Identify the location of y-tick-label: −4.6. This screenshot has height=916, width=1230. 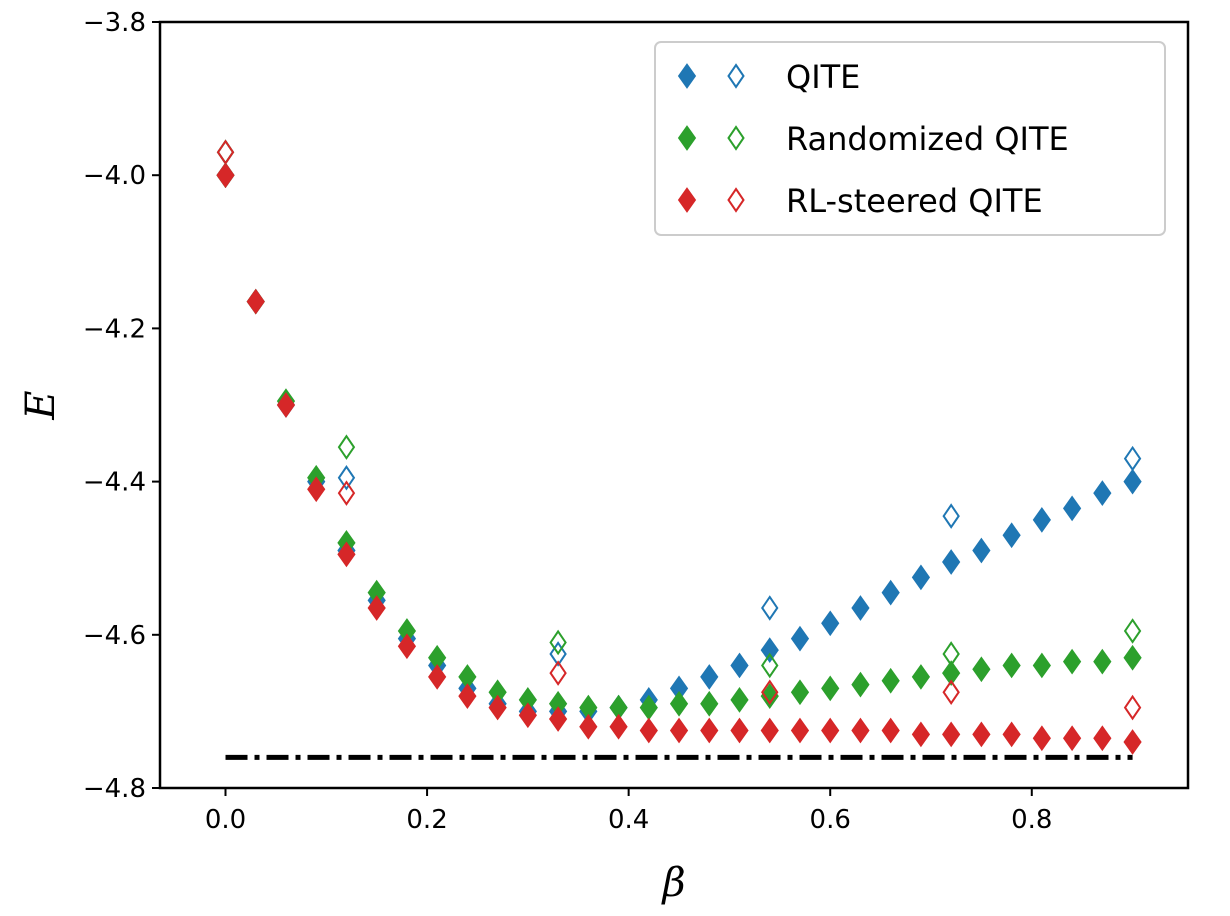
(114, 636).